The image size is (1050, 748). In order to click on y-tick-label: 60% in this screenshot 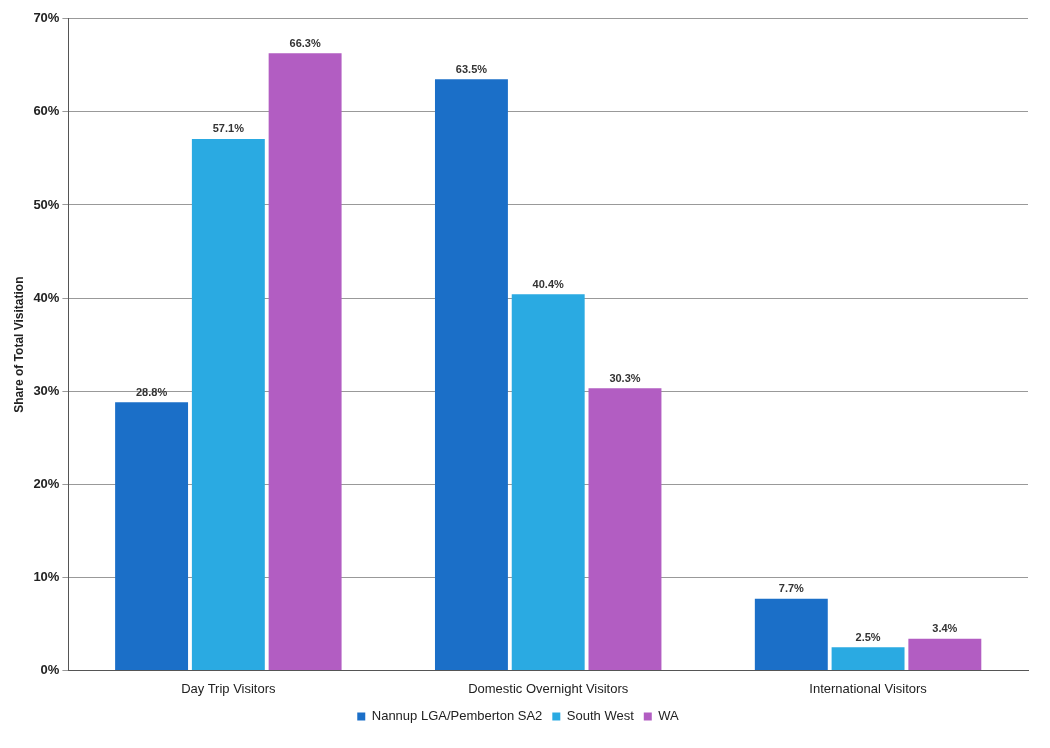, I will do `click(46, 111)`.